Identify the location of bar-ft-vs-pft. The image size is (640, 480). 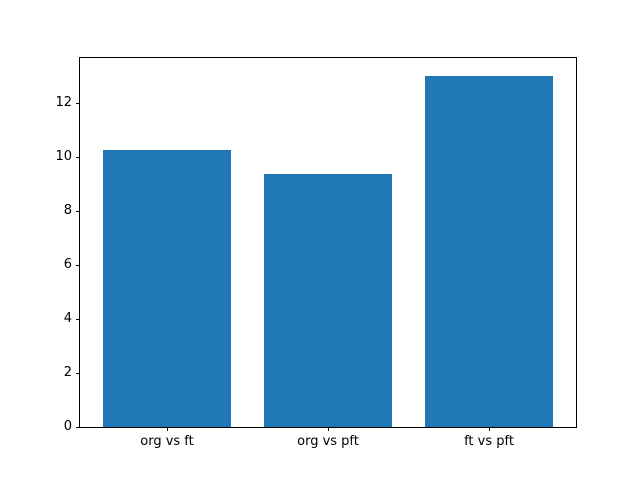
(489, 251).